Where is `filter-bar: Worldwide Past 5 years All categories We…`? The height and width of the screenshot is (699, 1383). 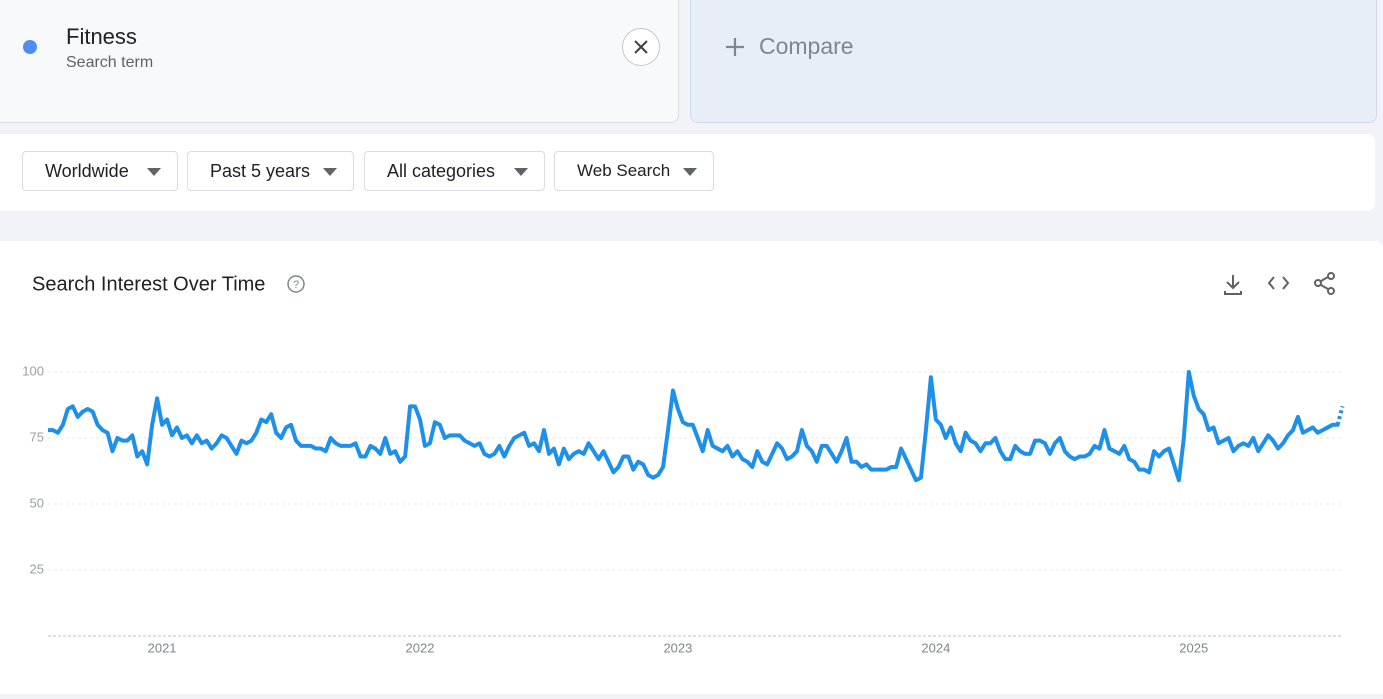 filter-bar: Worldwide Past 5 years All categories We… is located at coordinates (687, 172).